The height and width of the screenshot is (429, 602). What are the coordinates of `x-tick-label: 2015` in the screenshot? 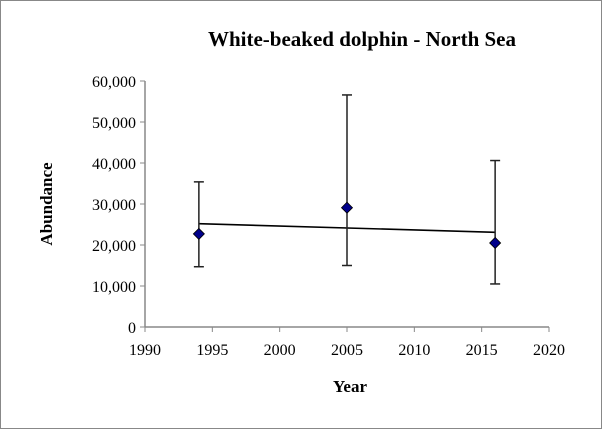 It's located at (482, 350).